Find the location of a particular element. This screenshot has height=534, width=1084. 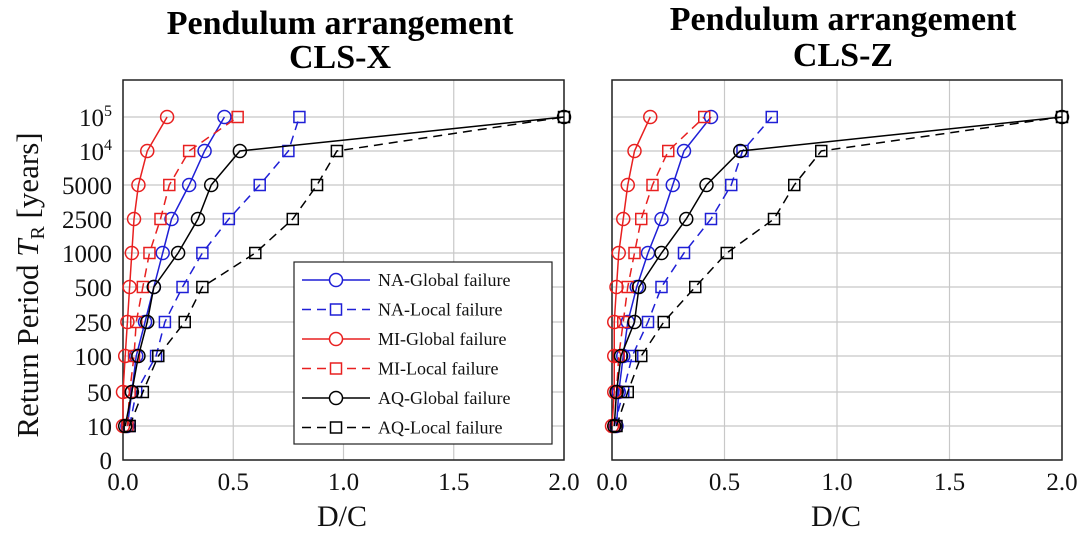

legend-label-na-global-failure: NA-Global failure is located at coordinates (444, 280).